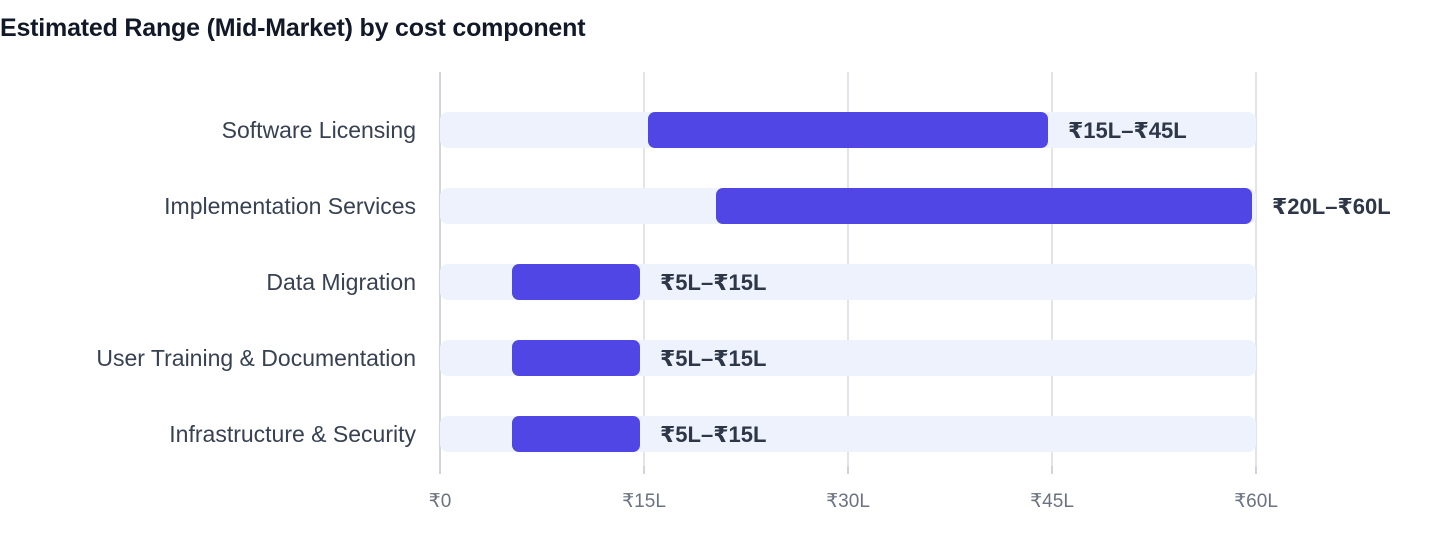  Describe the element at coordinates (292, 434) in the screenshot. I see `category-label: Infrastructure & Security` at that location.